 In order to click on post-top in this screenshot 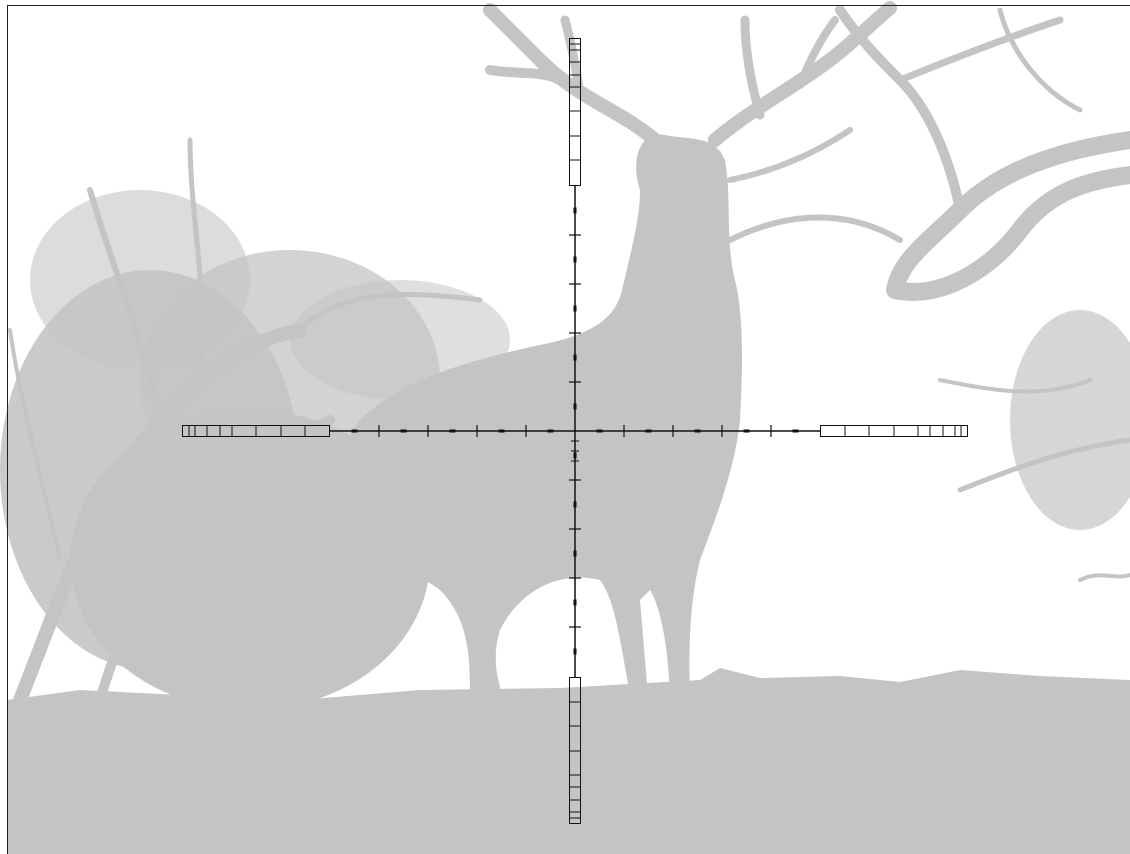, I will do `click(575, 112)`.